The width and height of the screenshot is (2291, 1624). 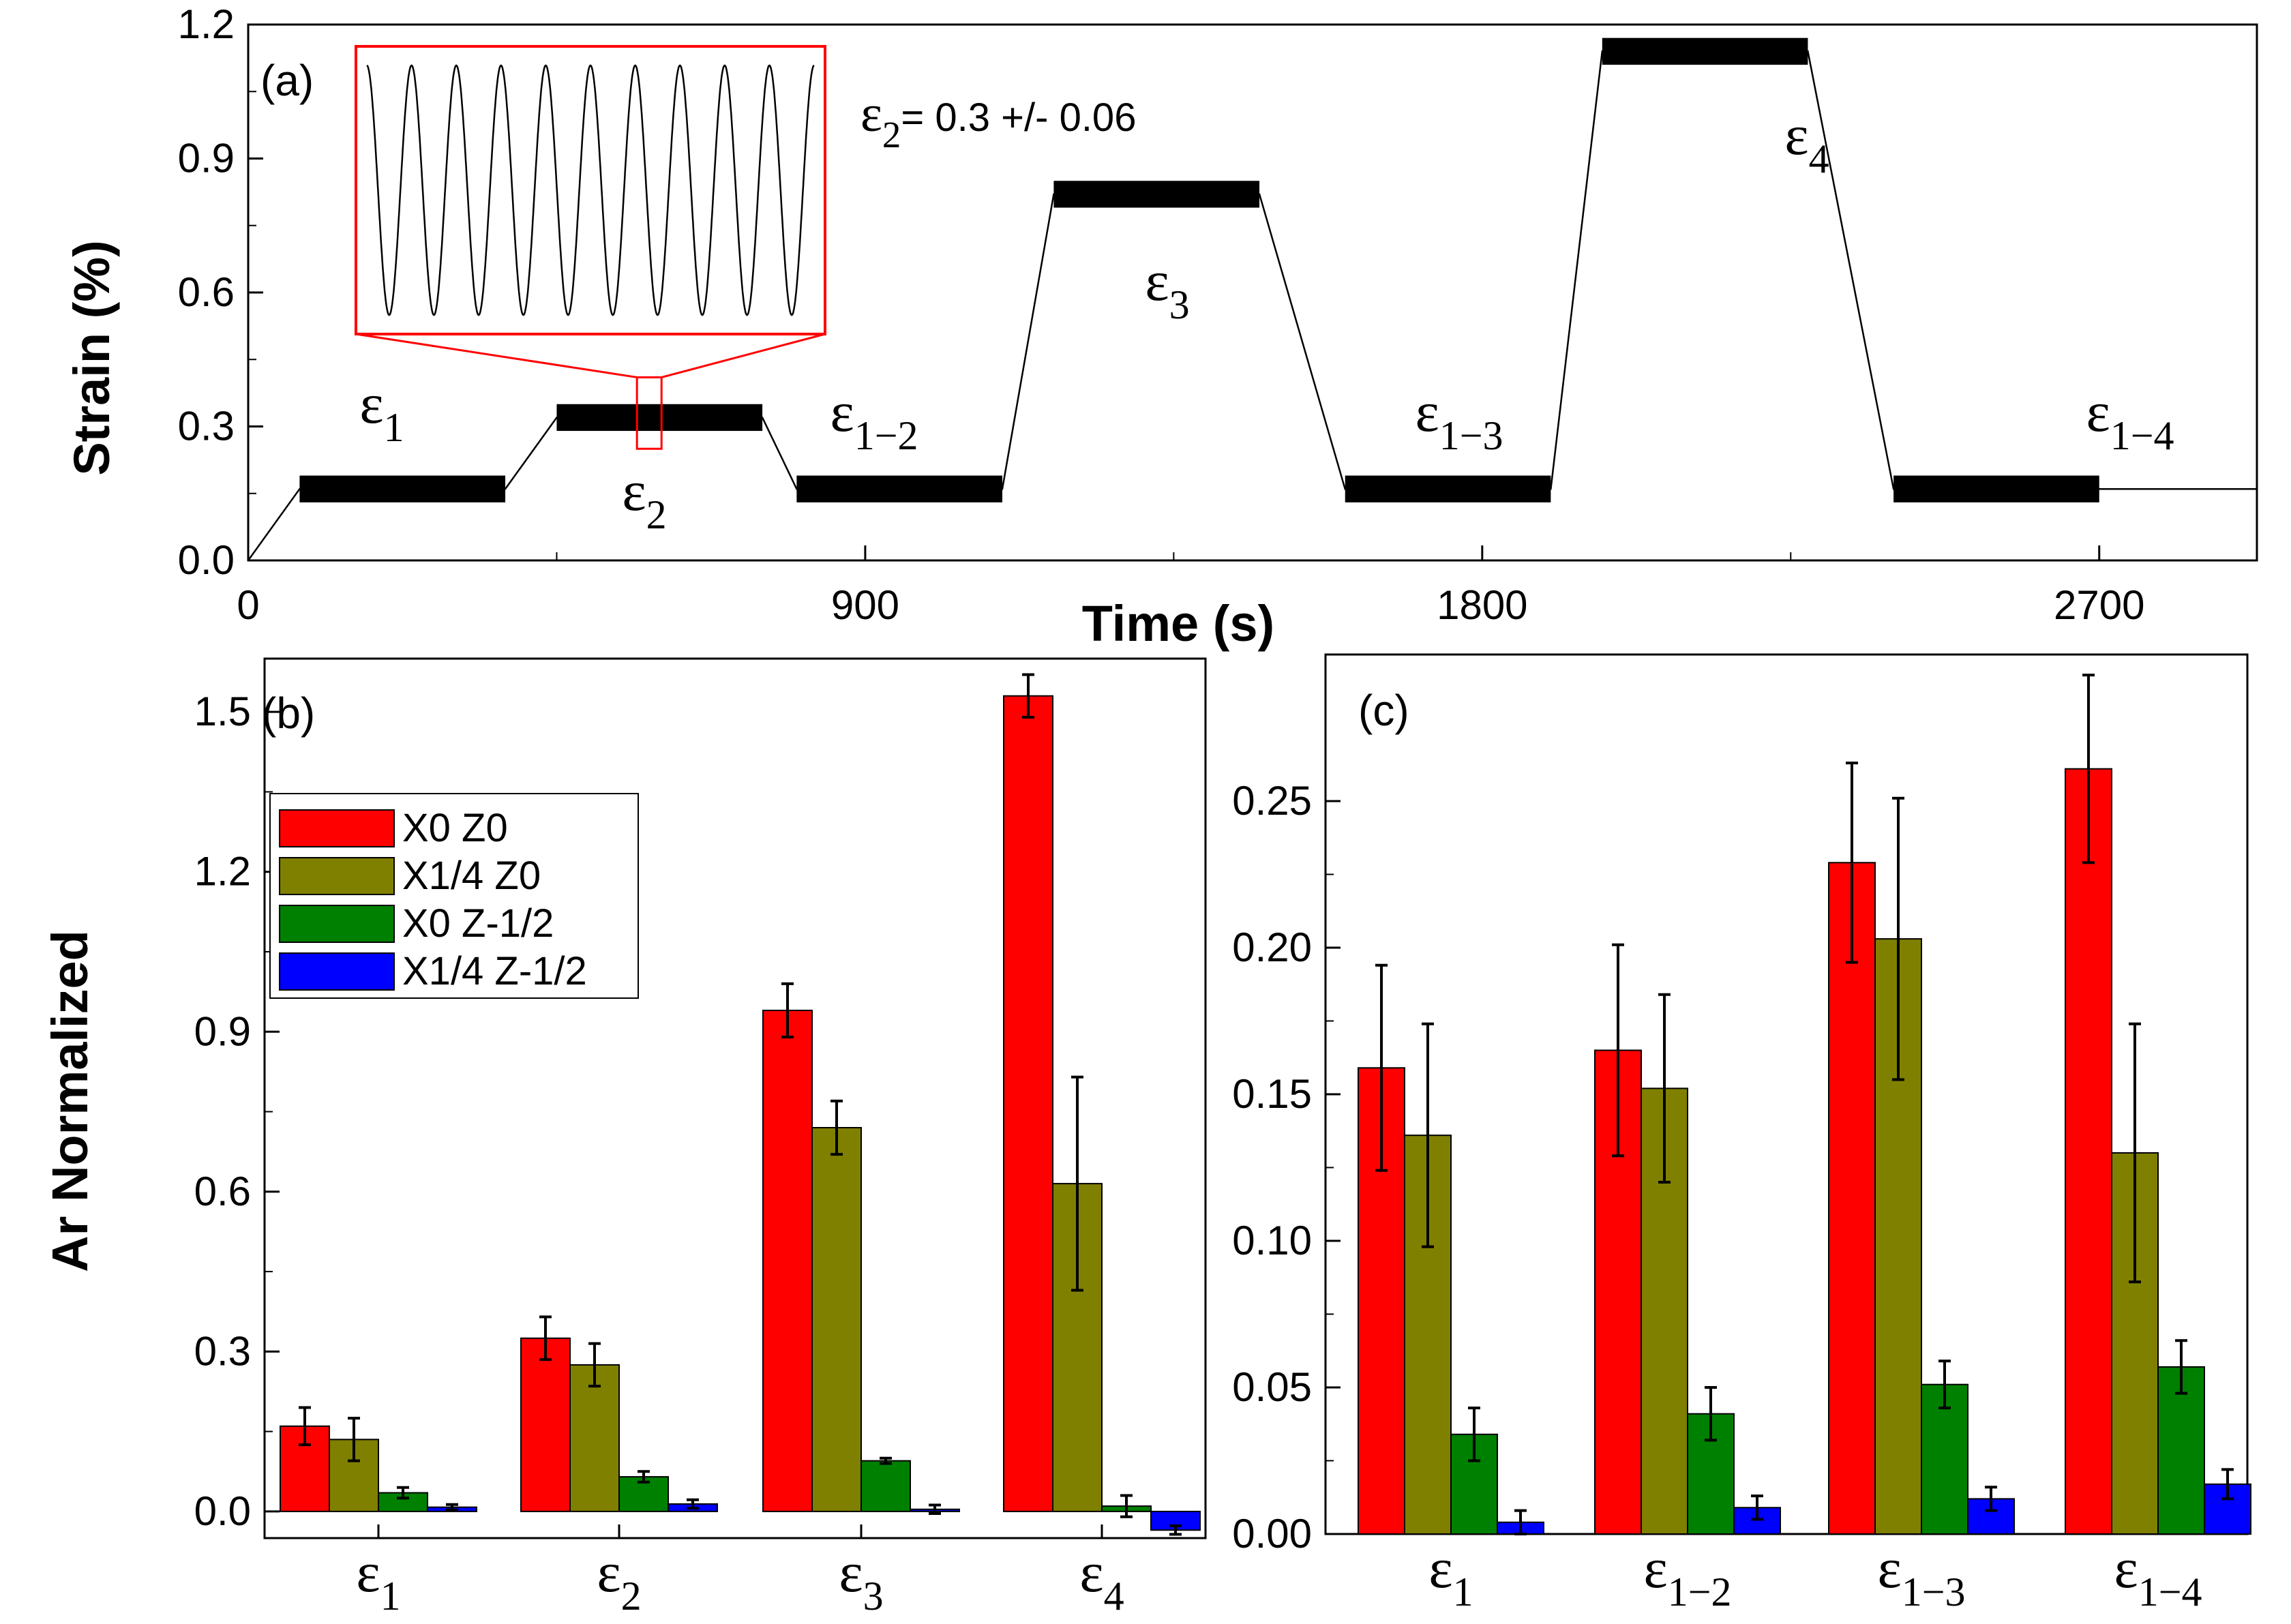 I want to click on panel-b-category-label: ε4, so click(x=1101, y=1580).